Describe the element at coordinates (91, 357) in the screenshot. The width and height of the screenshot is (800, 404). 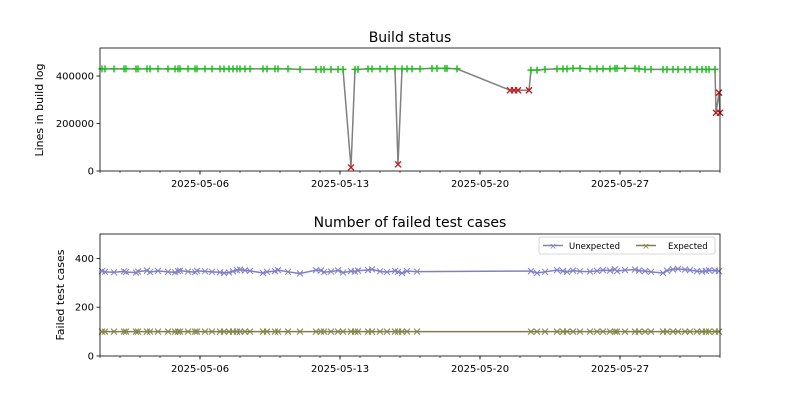
I see `failed-tests-ytick-label: 0` at that location.